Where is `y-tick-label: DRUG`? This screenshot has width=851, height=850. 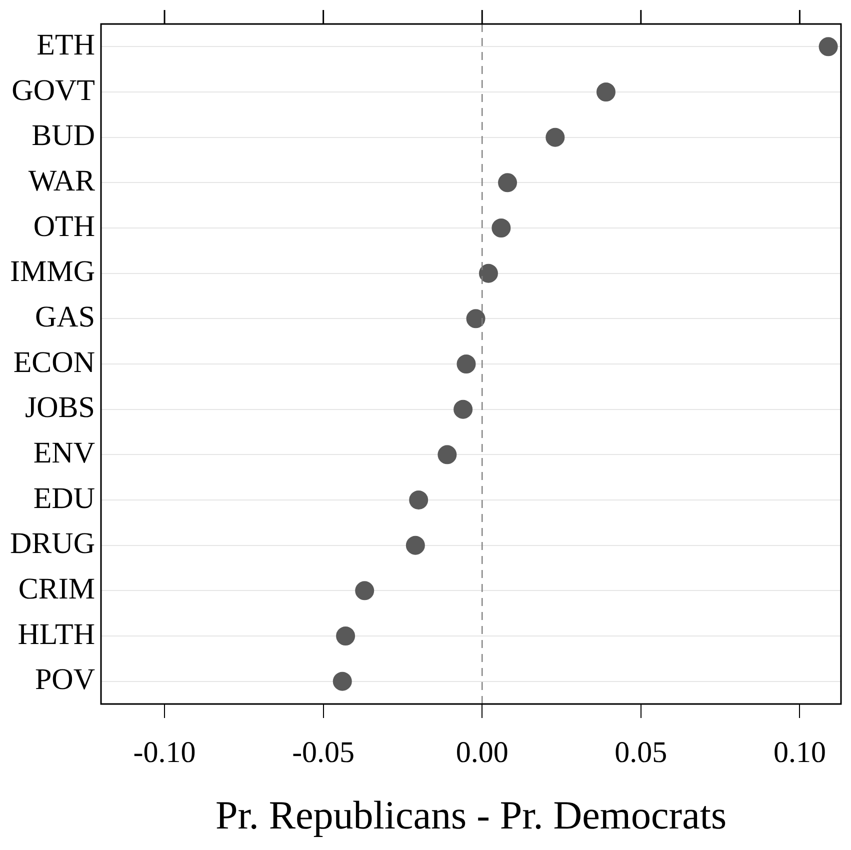 y-tick-label: DRUG is located at coordinates (53, 543).